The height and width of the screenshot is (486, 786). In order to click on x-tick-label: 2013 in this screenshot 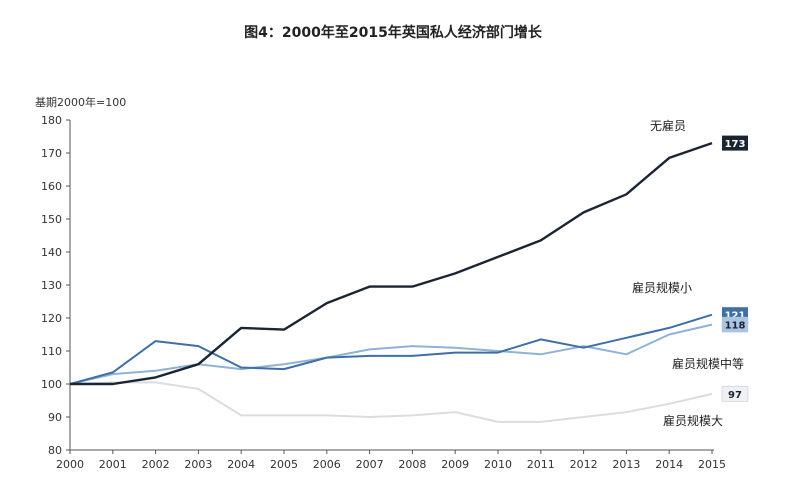, I will do `click(626, 464)`.